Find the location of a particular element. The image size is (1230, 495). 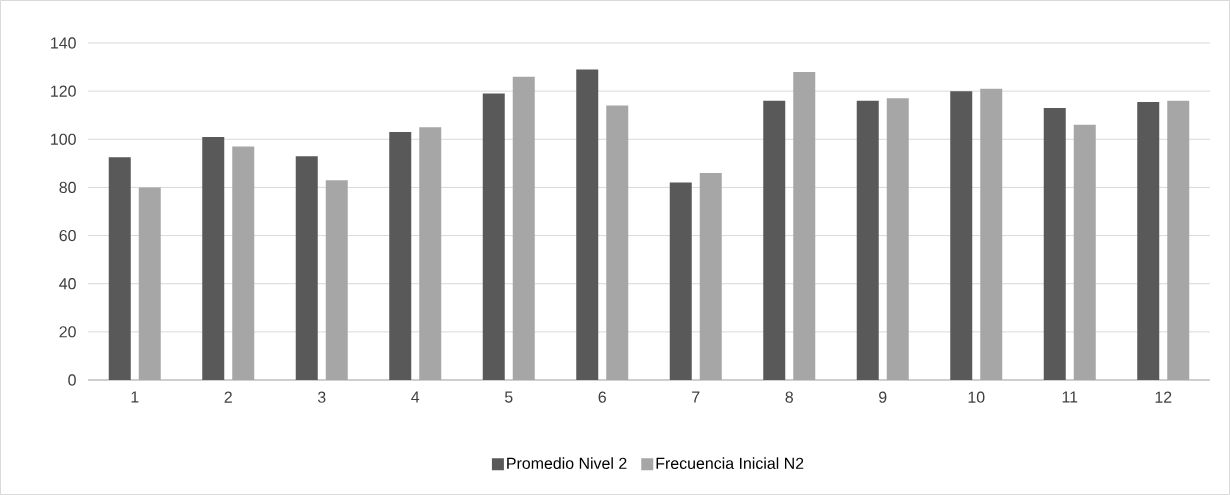

y-tick-label: 20 is located at coordinates (67, 332).